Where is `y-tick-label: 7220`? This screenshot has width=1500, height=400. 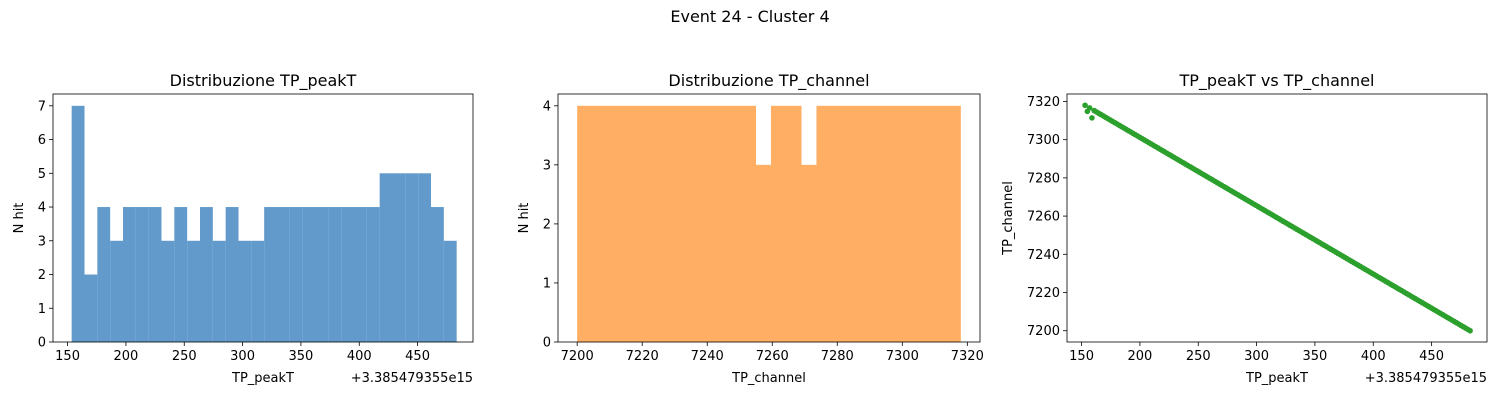 y-tick-label: 7220 is located at coordinates (1043, 293).